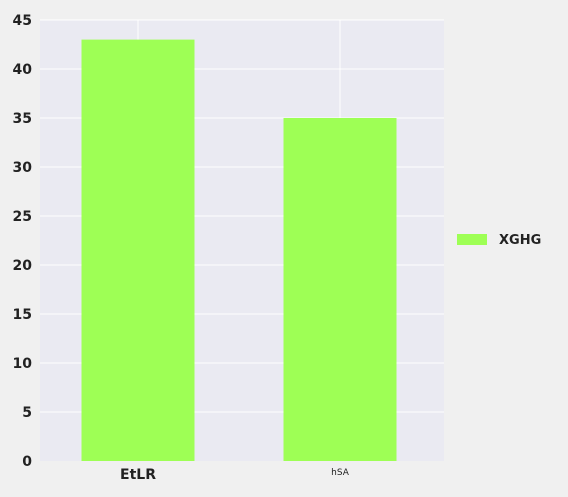  What do you see at coordinates (22, 315) in the screenshot?
I see `y-tick-label: 15` at bounding box center [22, 315].